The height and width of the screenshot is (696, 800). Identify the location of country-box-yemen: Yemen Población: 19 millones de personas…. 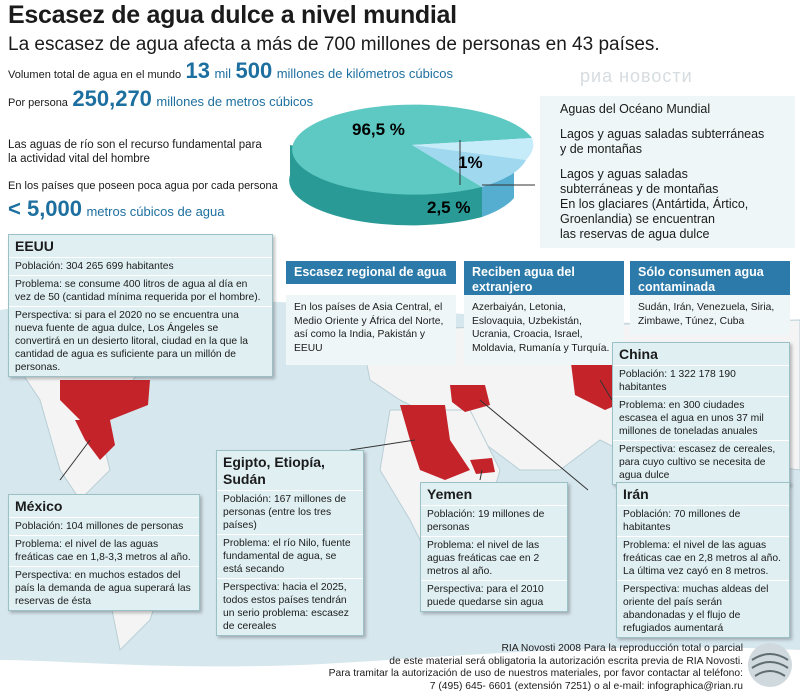
(494, 547).